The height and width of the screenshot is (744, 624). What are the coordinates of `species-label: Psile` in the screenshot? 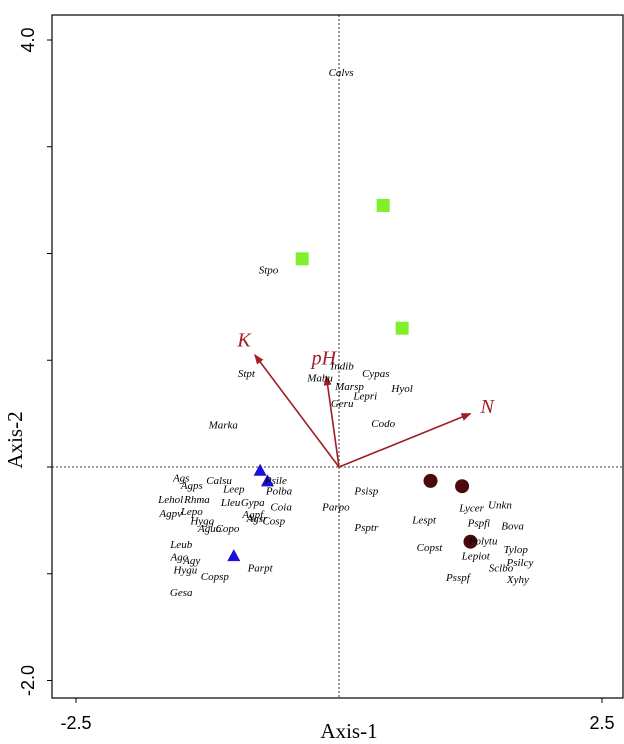 It's located at (275, 481).